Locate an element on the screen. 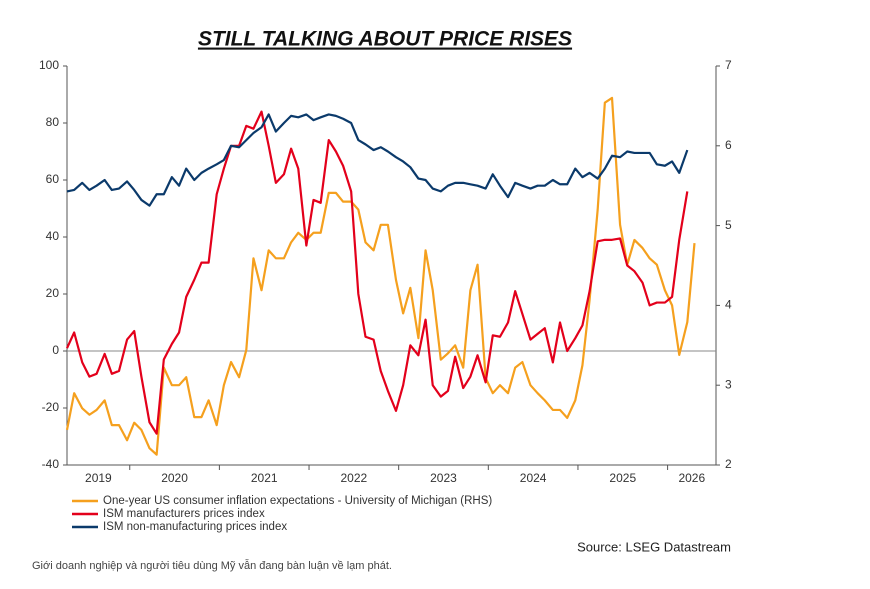  series-line is located at coordinates (377, 160).